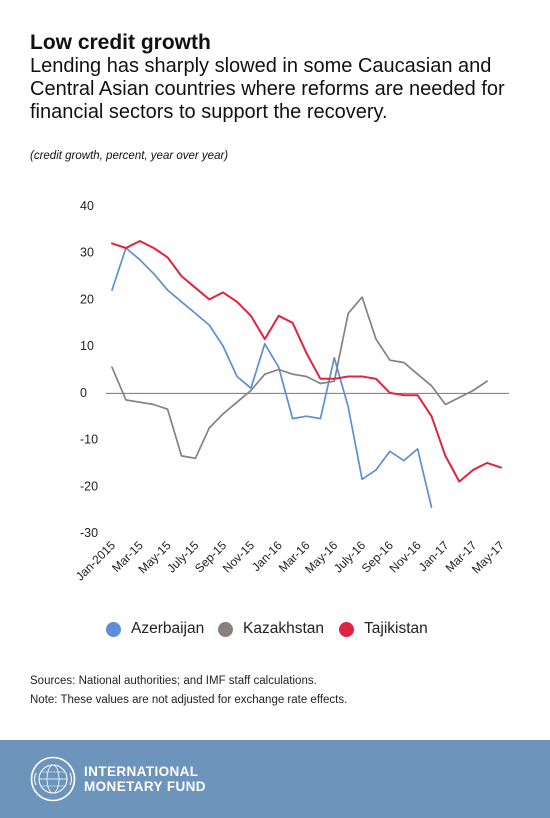 The image size is (550, 818). What do you see at coordinates (89, 533) in the screenshot?
I see `y-tick-label: -30` at bounding box center [89, 533].